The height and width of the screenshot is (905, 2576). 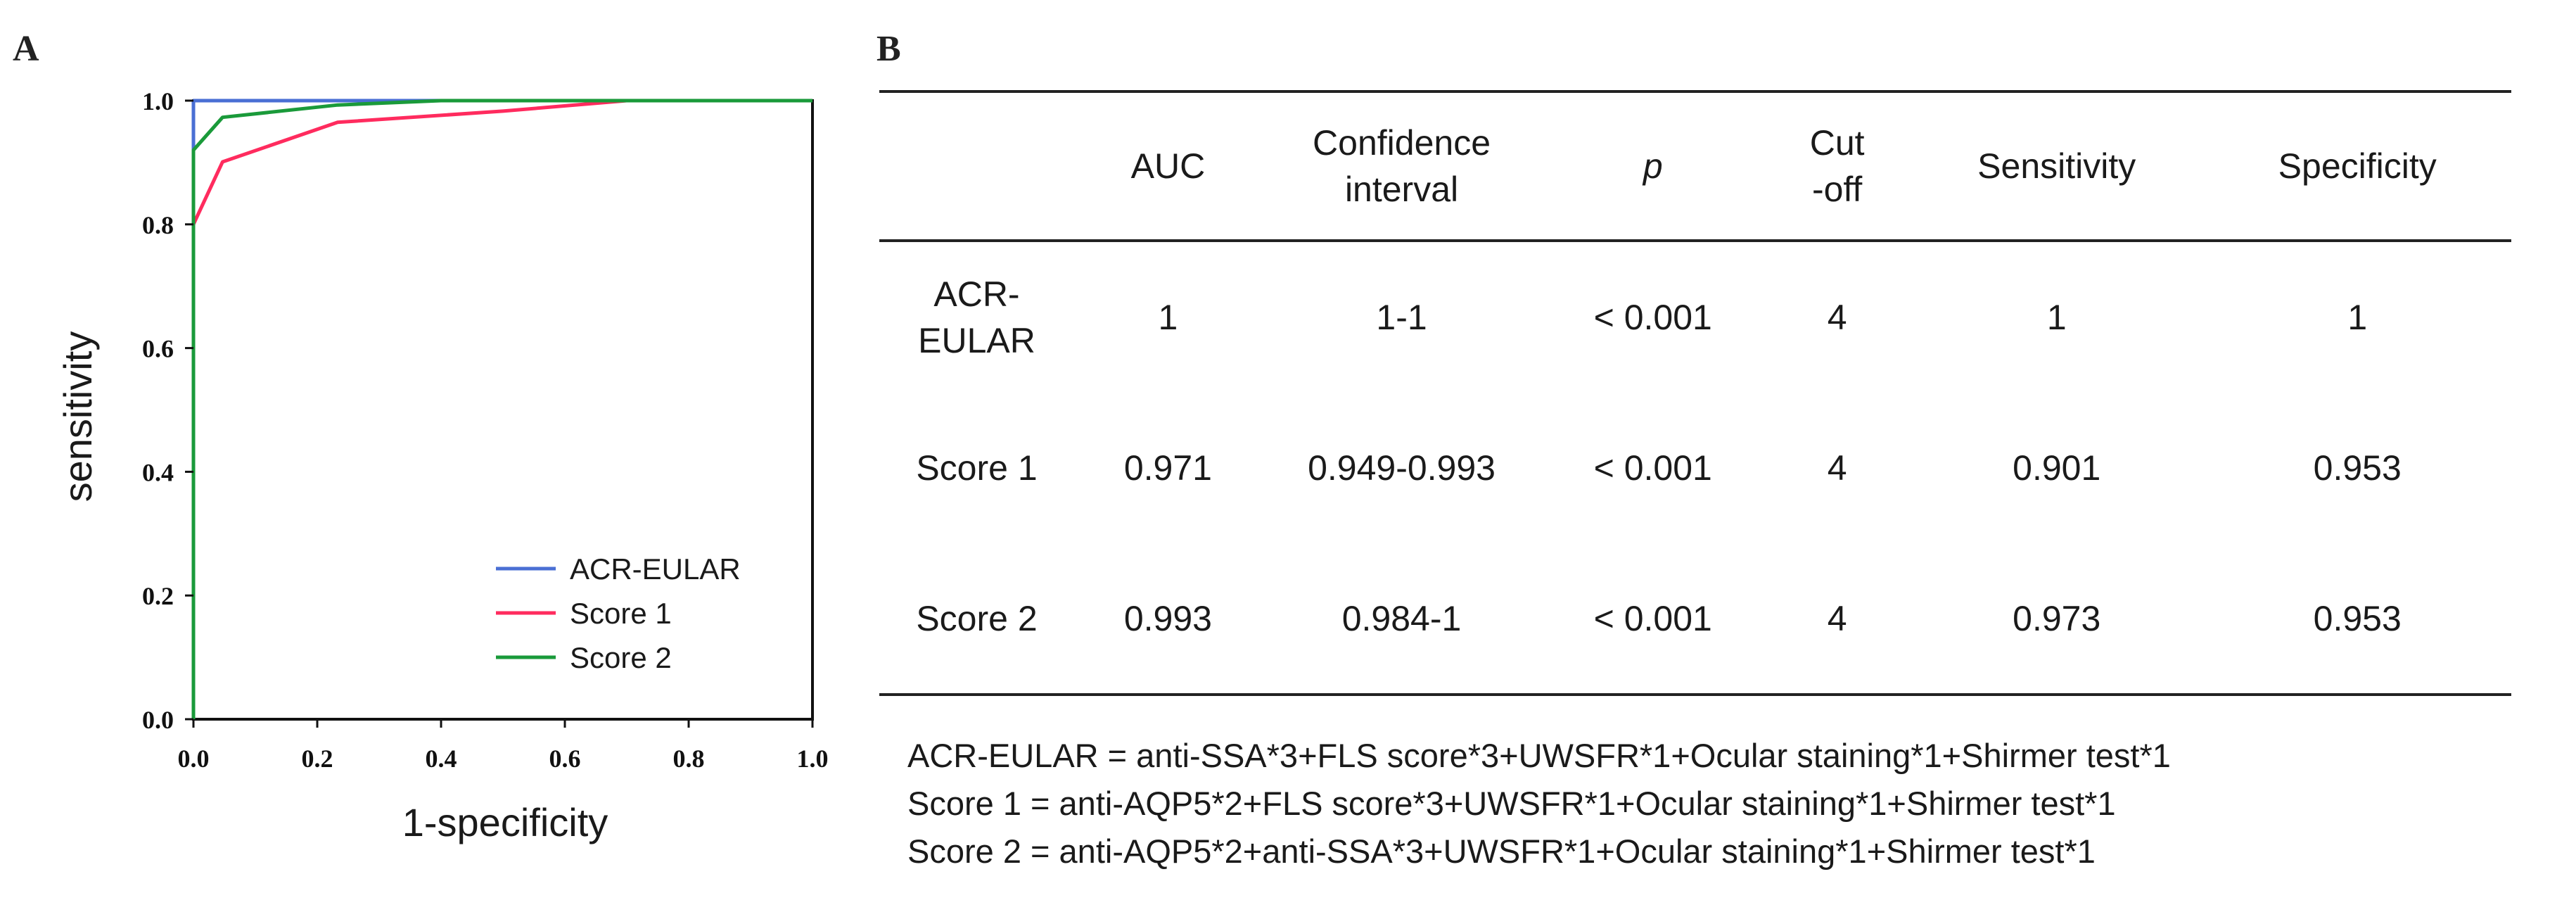 I want to click on legend-label: Score 2, so click(x=621, y=657).